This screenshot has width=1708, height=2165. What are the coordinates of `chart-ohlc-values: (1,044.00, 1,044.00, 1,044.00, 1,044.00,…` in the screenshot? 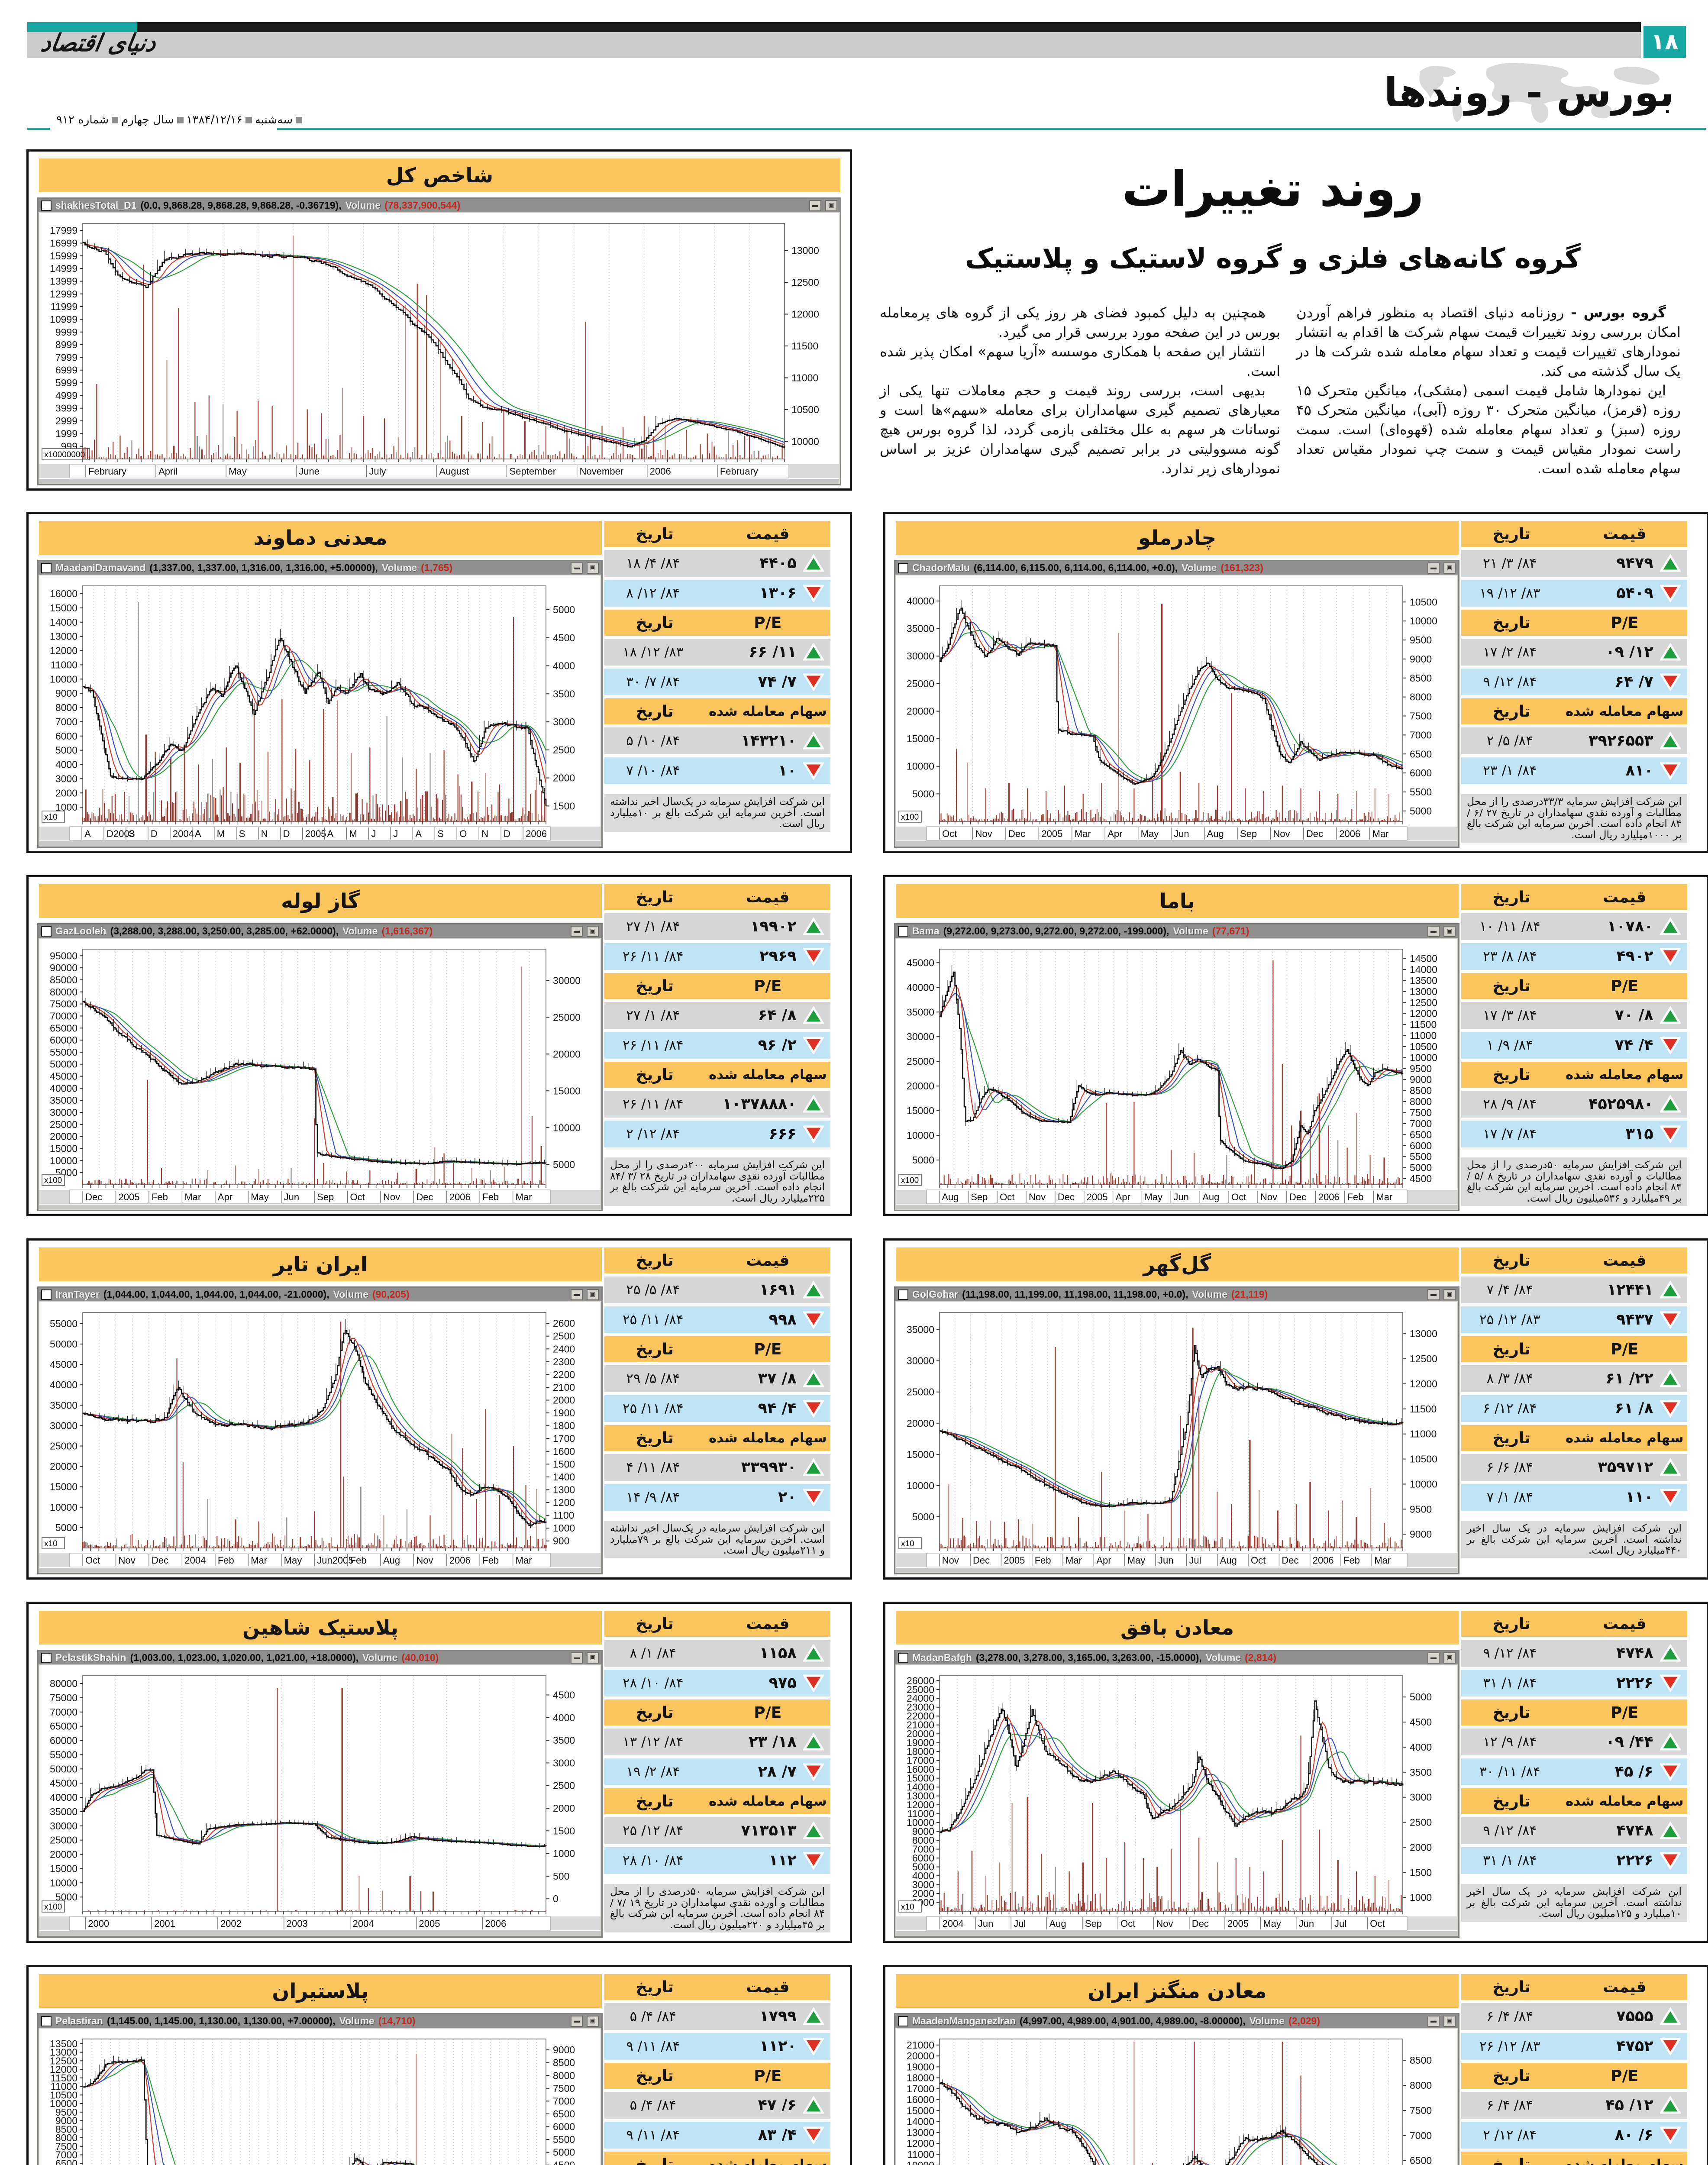 It's located at (216, 1294).